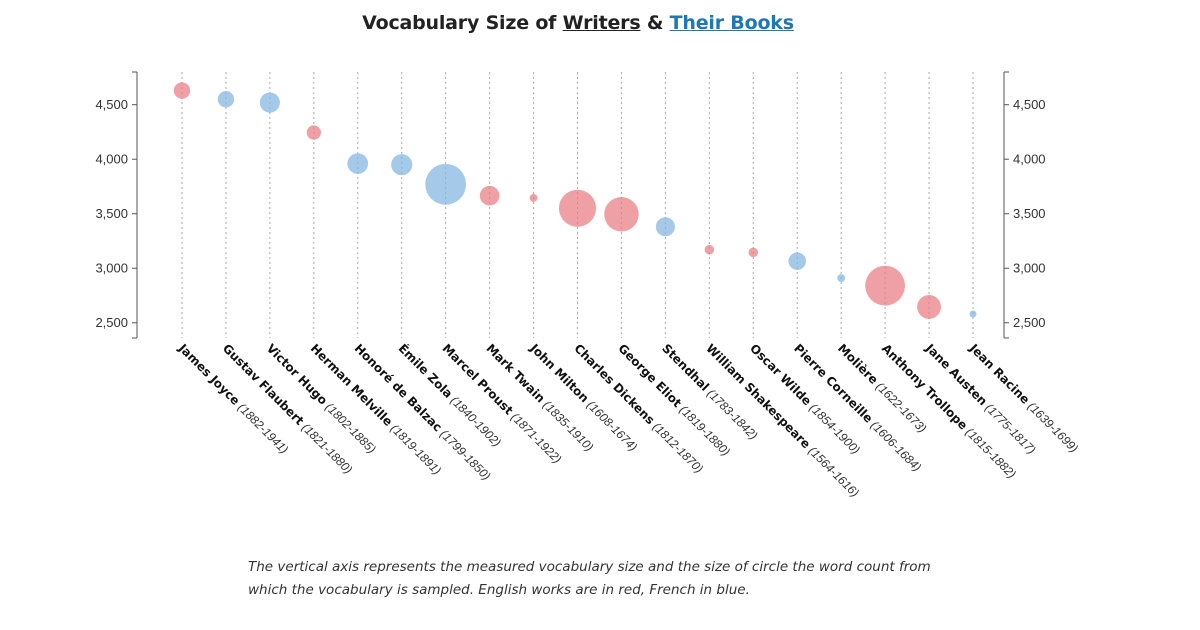 This screenshot has height=630, width=1200. Describe the element at coordinates (446, 184) in the screenshot. I see `bubble-marcel-proust` at that location.